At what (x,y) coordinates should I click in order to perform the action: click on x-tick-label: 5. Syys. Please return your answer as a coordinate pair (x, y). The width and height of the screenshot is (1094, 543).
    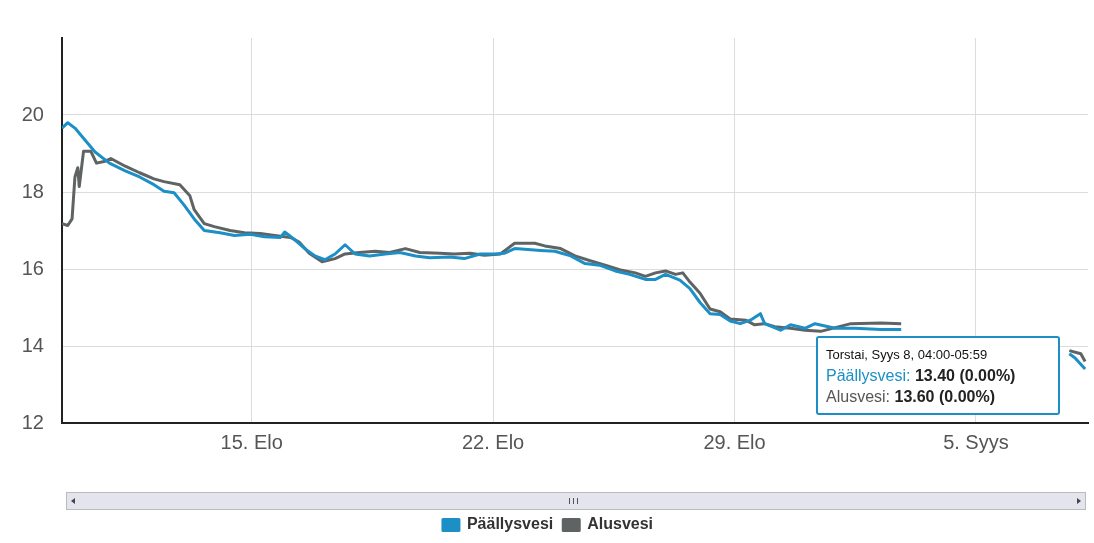
    Looking at the image, I should click on (976, 441).